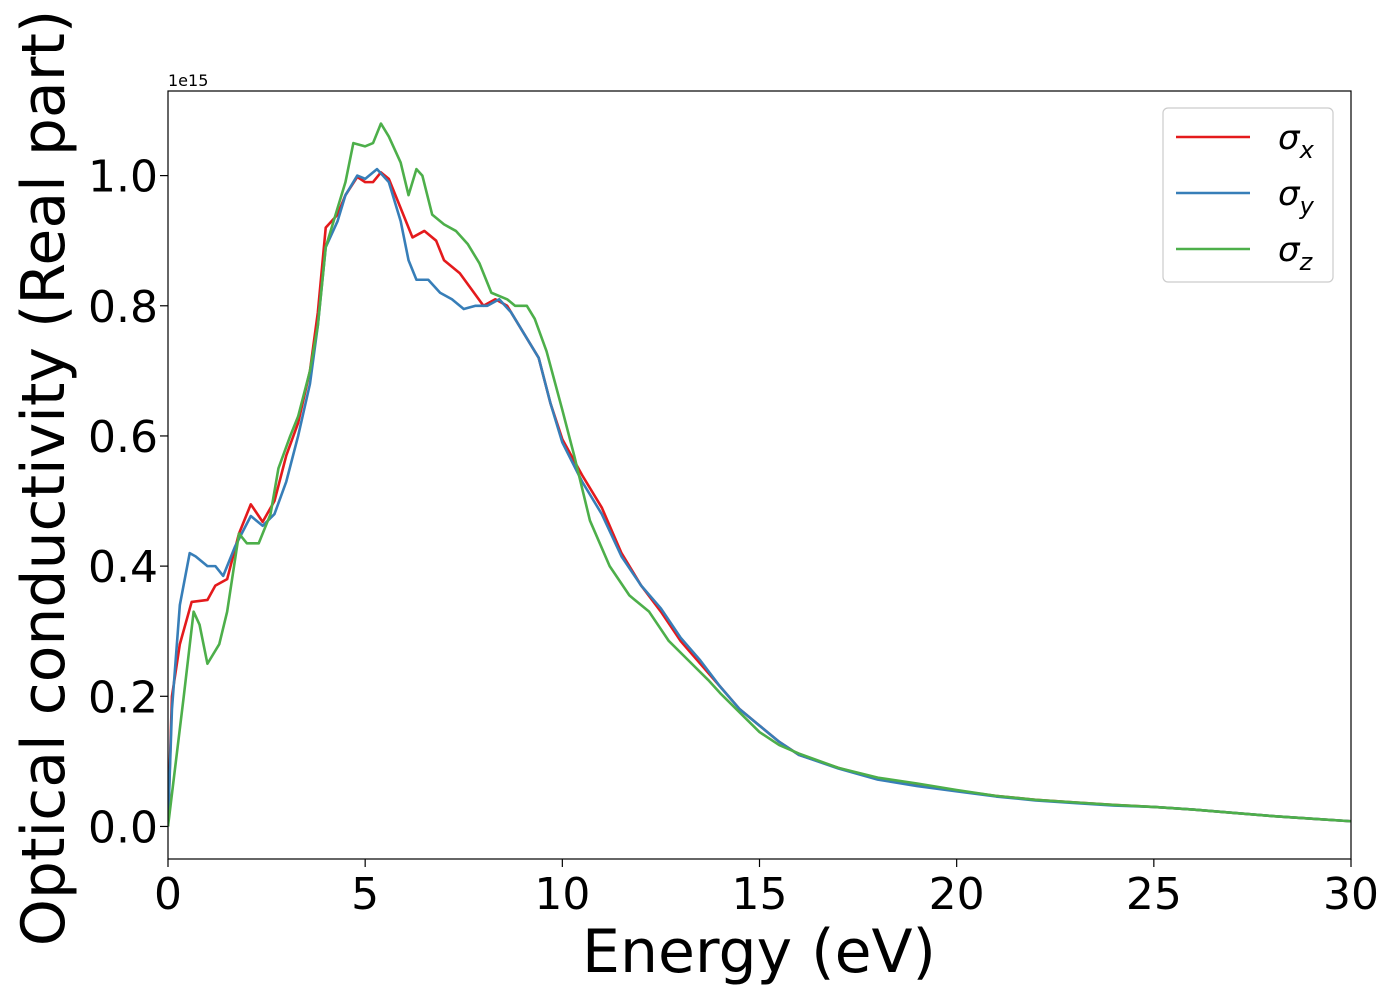 The height and width of the screenshot is (1004, 1400). Describe the element at coordinates (1296, 253) in the screenshot. I see `legend-label: σz` at that location.